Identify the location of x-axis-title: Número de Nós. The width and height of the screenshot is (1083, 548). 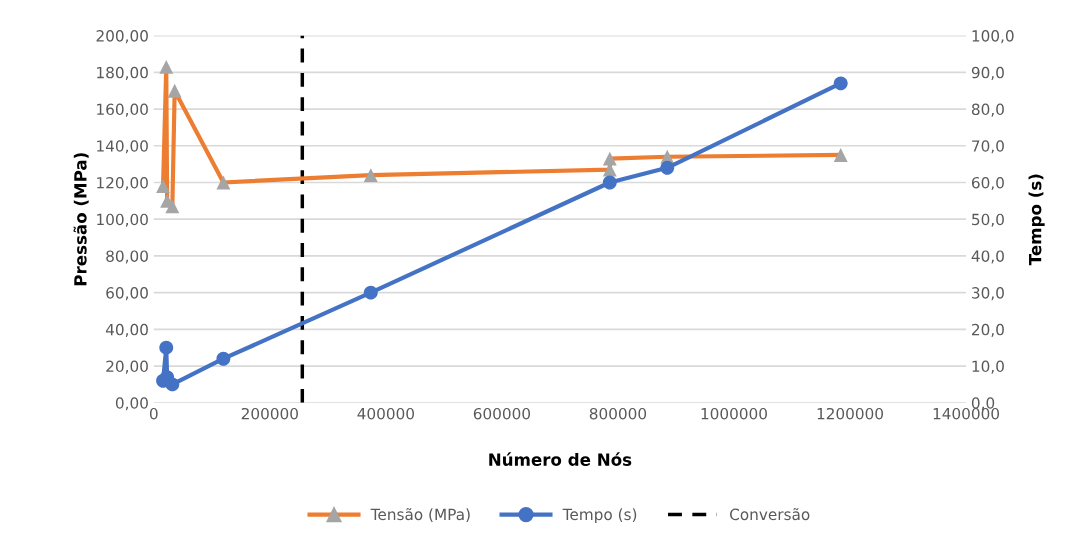
(560, 459).